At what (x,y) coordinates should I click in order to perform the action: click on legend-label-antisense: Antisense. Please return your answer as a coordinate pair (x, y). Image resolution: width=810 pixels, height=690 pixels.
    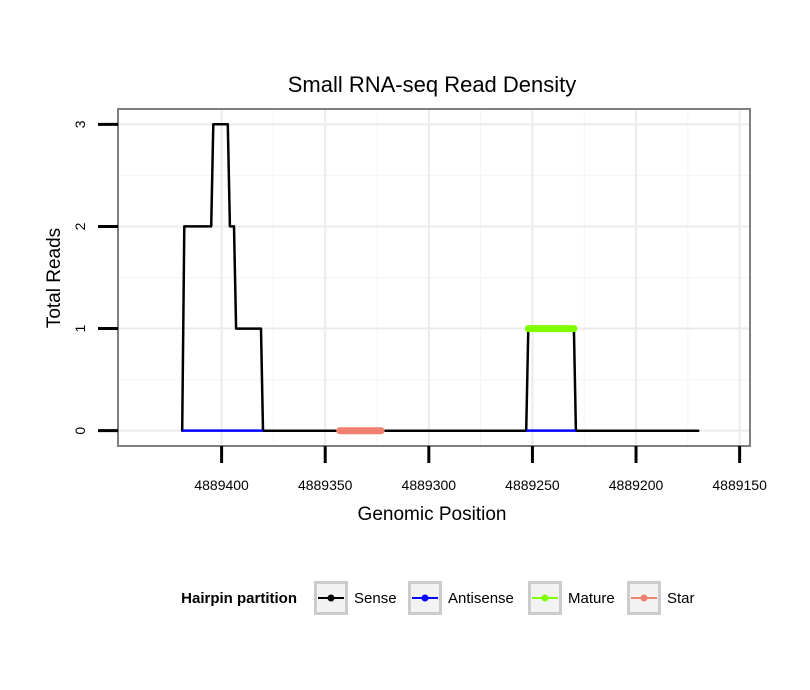
    Looking at the image, I should click on (481, 598).